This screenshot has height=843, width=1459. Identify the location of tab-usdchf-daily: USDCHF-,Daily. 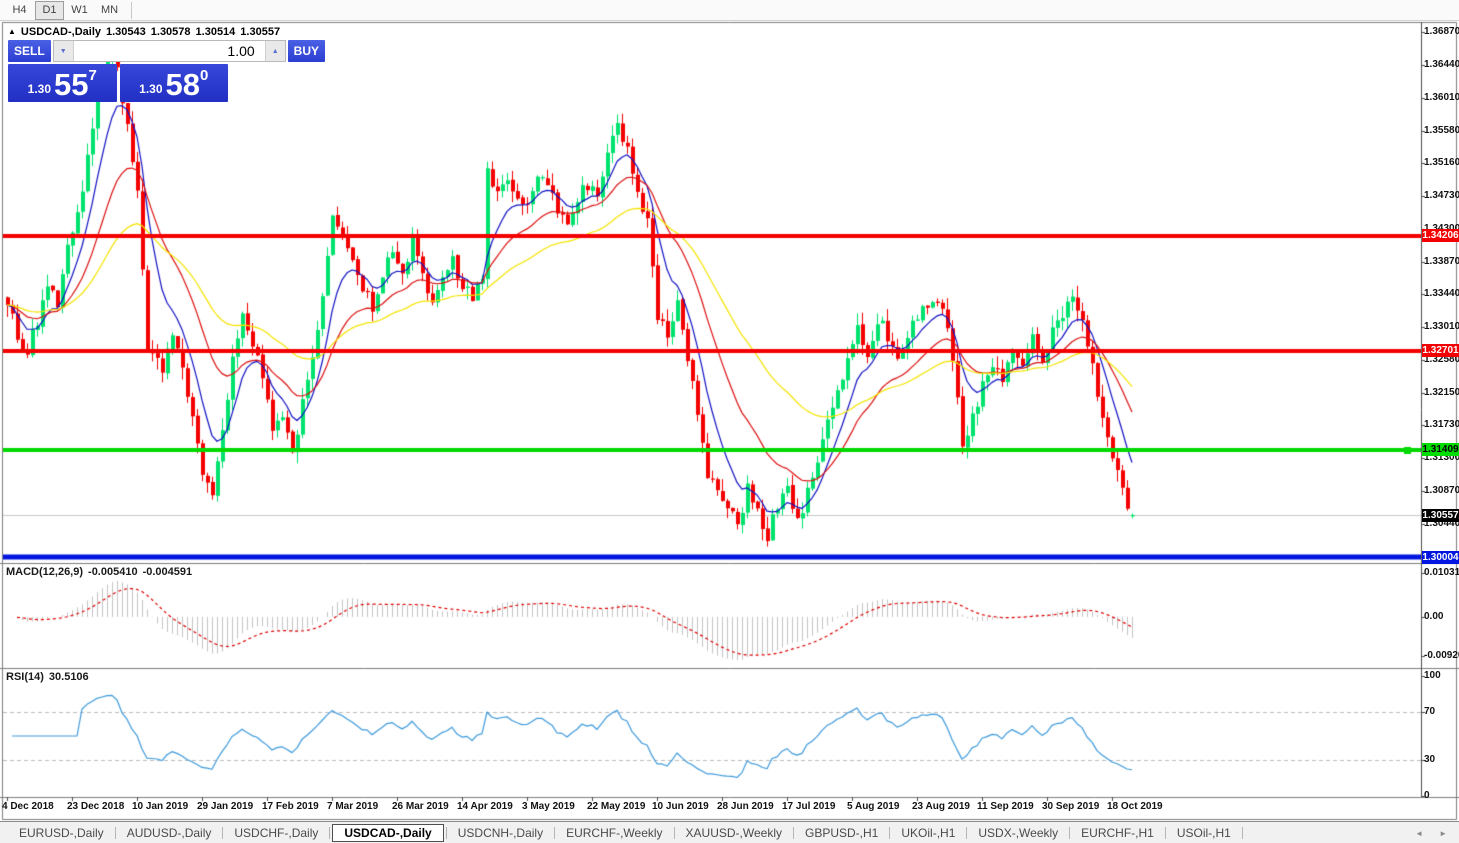
(276, 832).